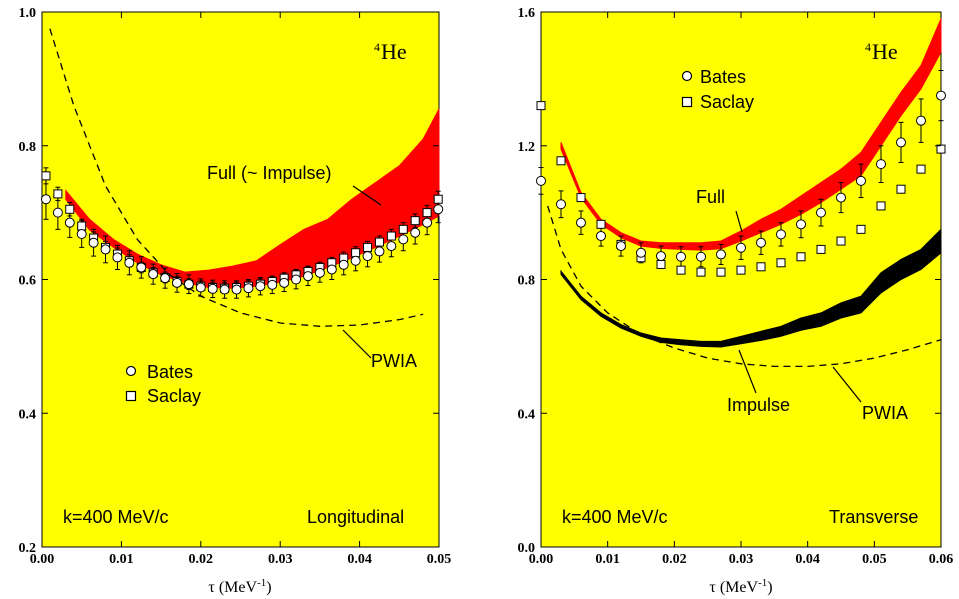  What do you see at coordinates (527, 548) in the screenshot?
I see `y-tick-label: 0.0` at bounding box center [527, 548].